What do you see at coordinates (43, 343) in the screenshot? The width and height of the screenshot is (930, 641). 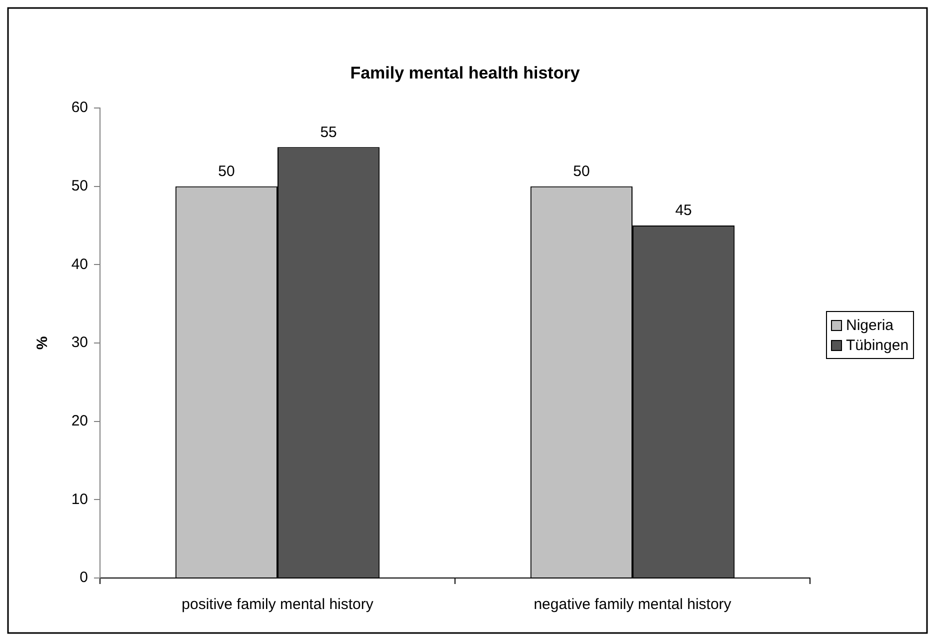 I see `y-axis-title: %` at bounding box center [43, 343].